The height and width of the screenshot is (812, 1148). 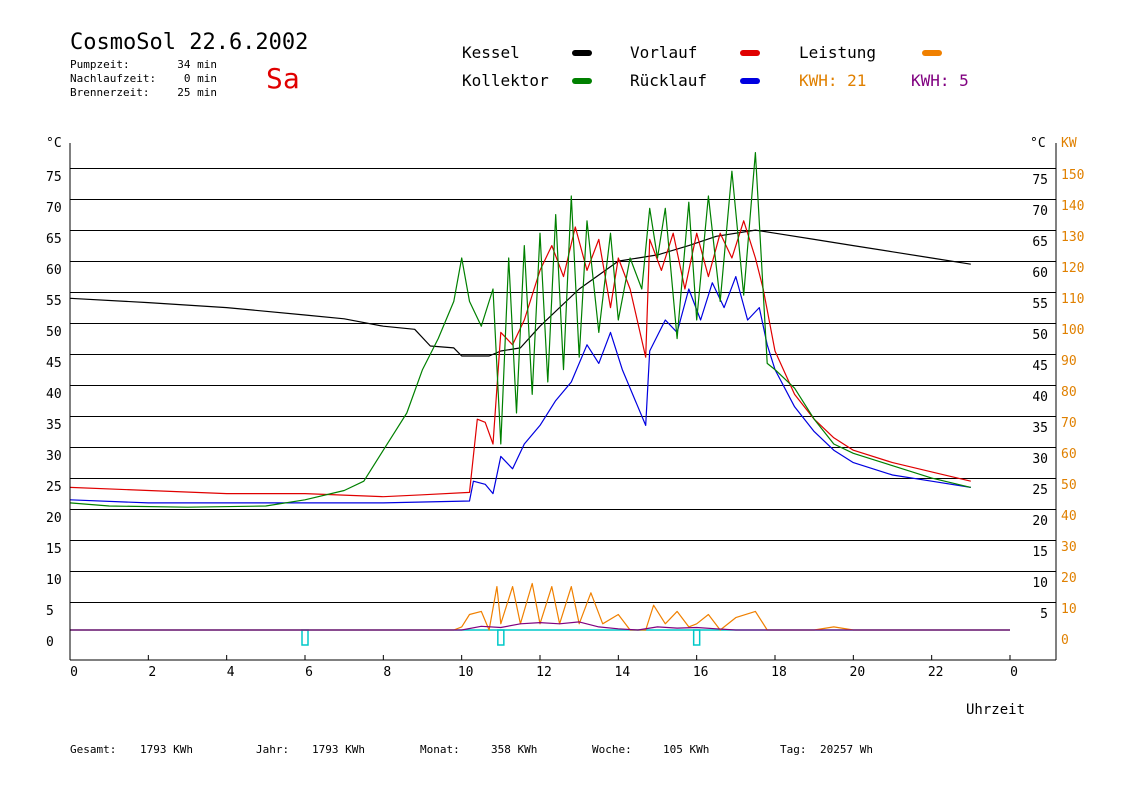 What do you see at coordinates (50, 642) in the screenshot?
I see `y-tick-label-left: 0` at bounding box center [50, 642].